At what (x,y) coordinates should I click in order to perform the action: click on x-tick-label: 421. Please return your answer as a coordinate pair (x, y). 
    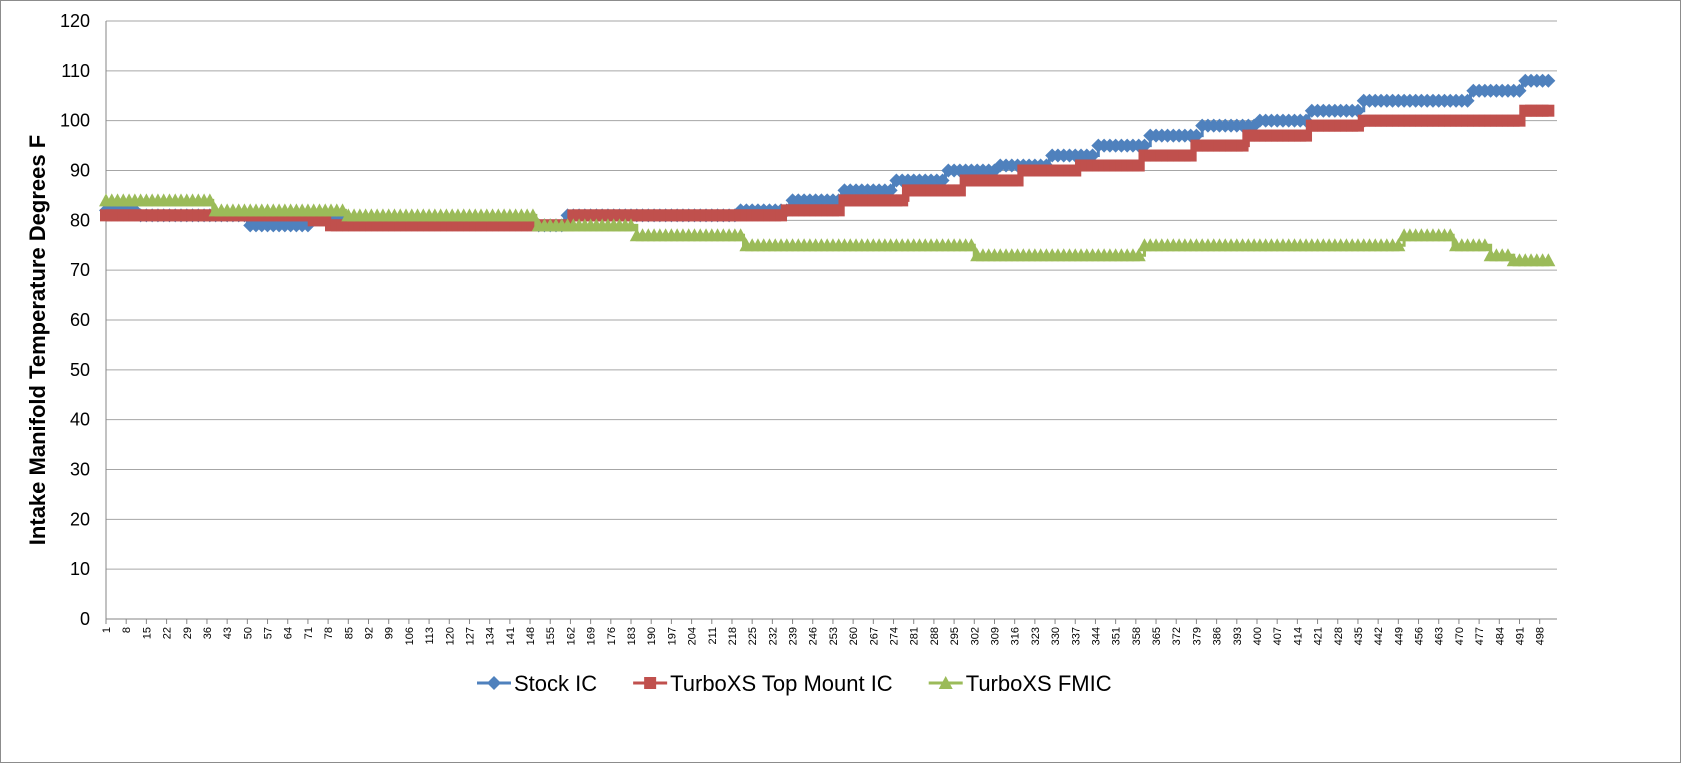
    Looking at the image, I should click on (1319, 636).